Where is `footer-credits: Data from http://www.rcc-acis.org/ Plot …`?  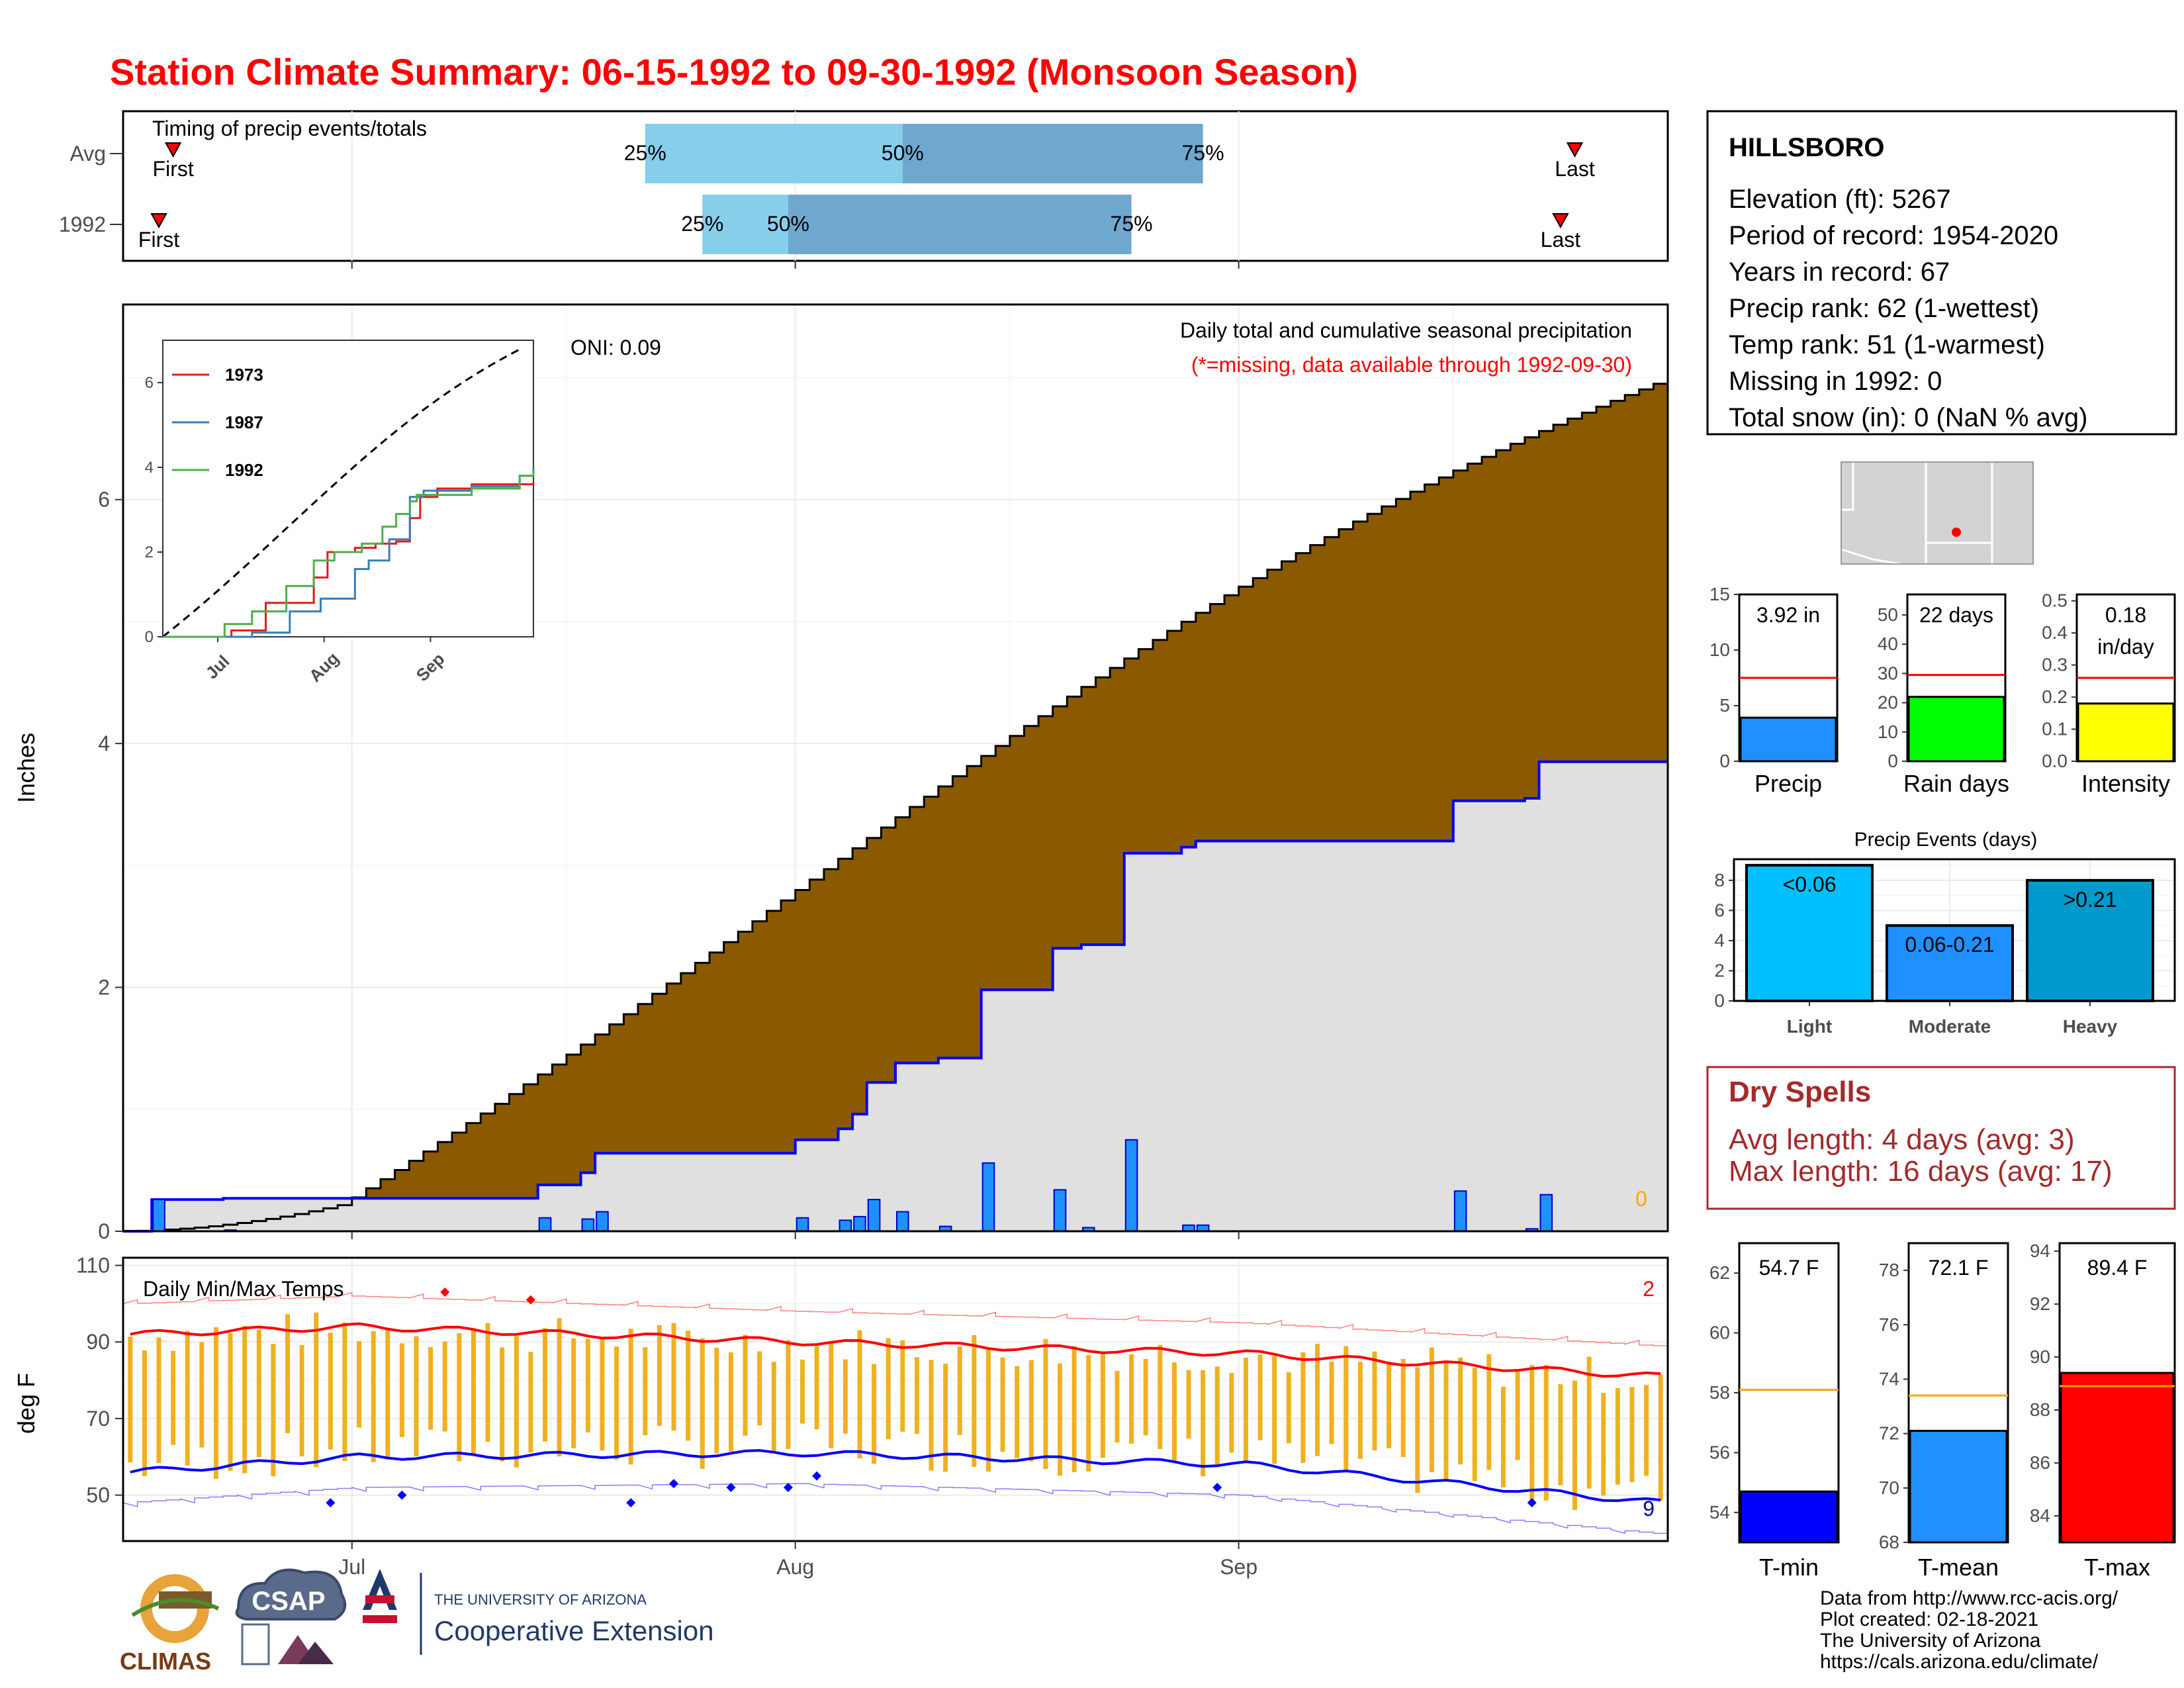 footer-credits: Data from http://www.rcc-acis.org/ Plot … is located at coordinates (1969, 1630).